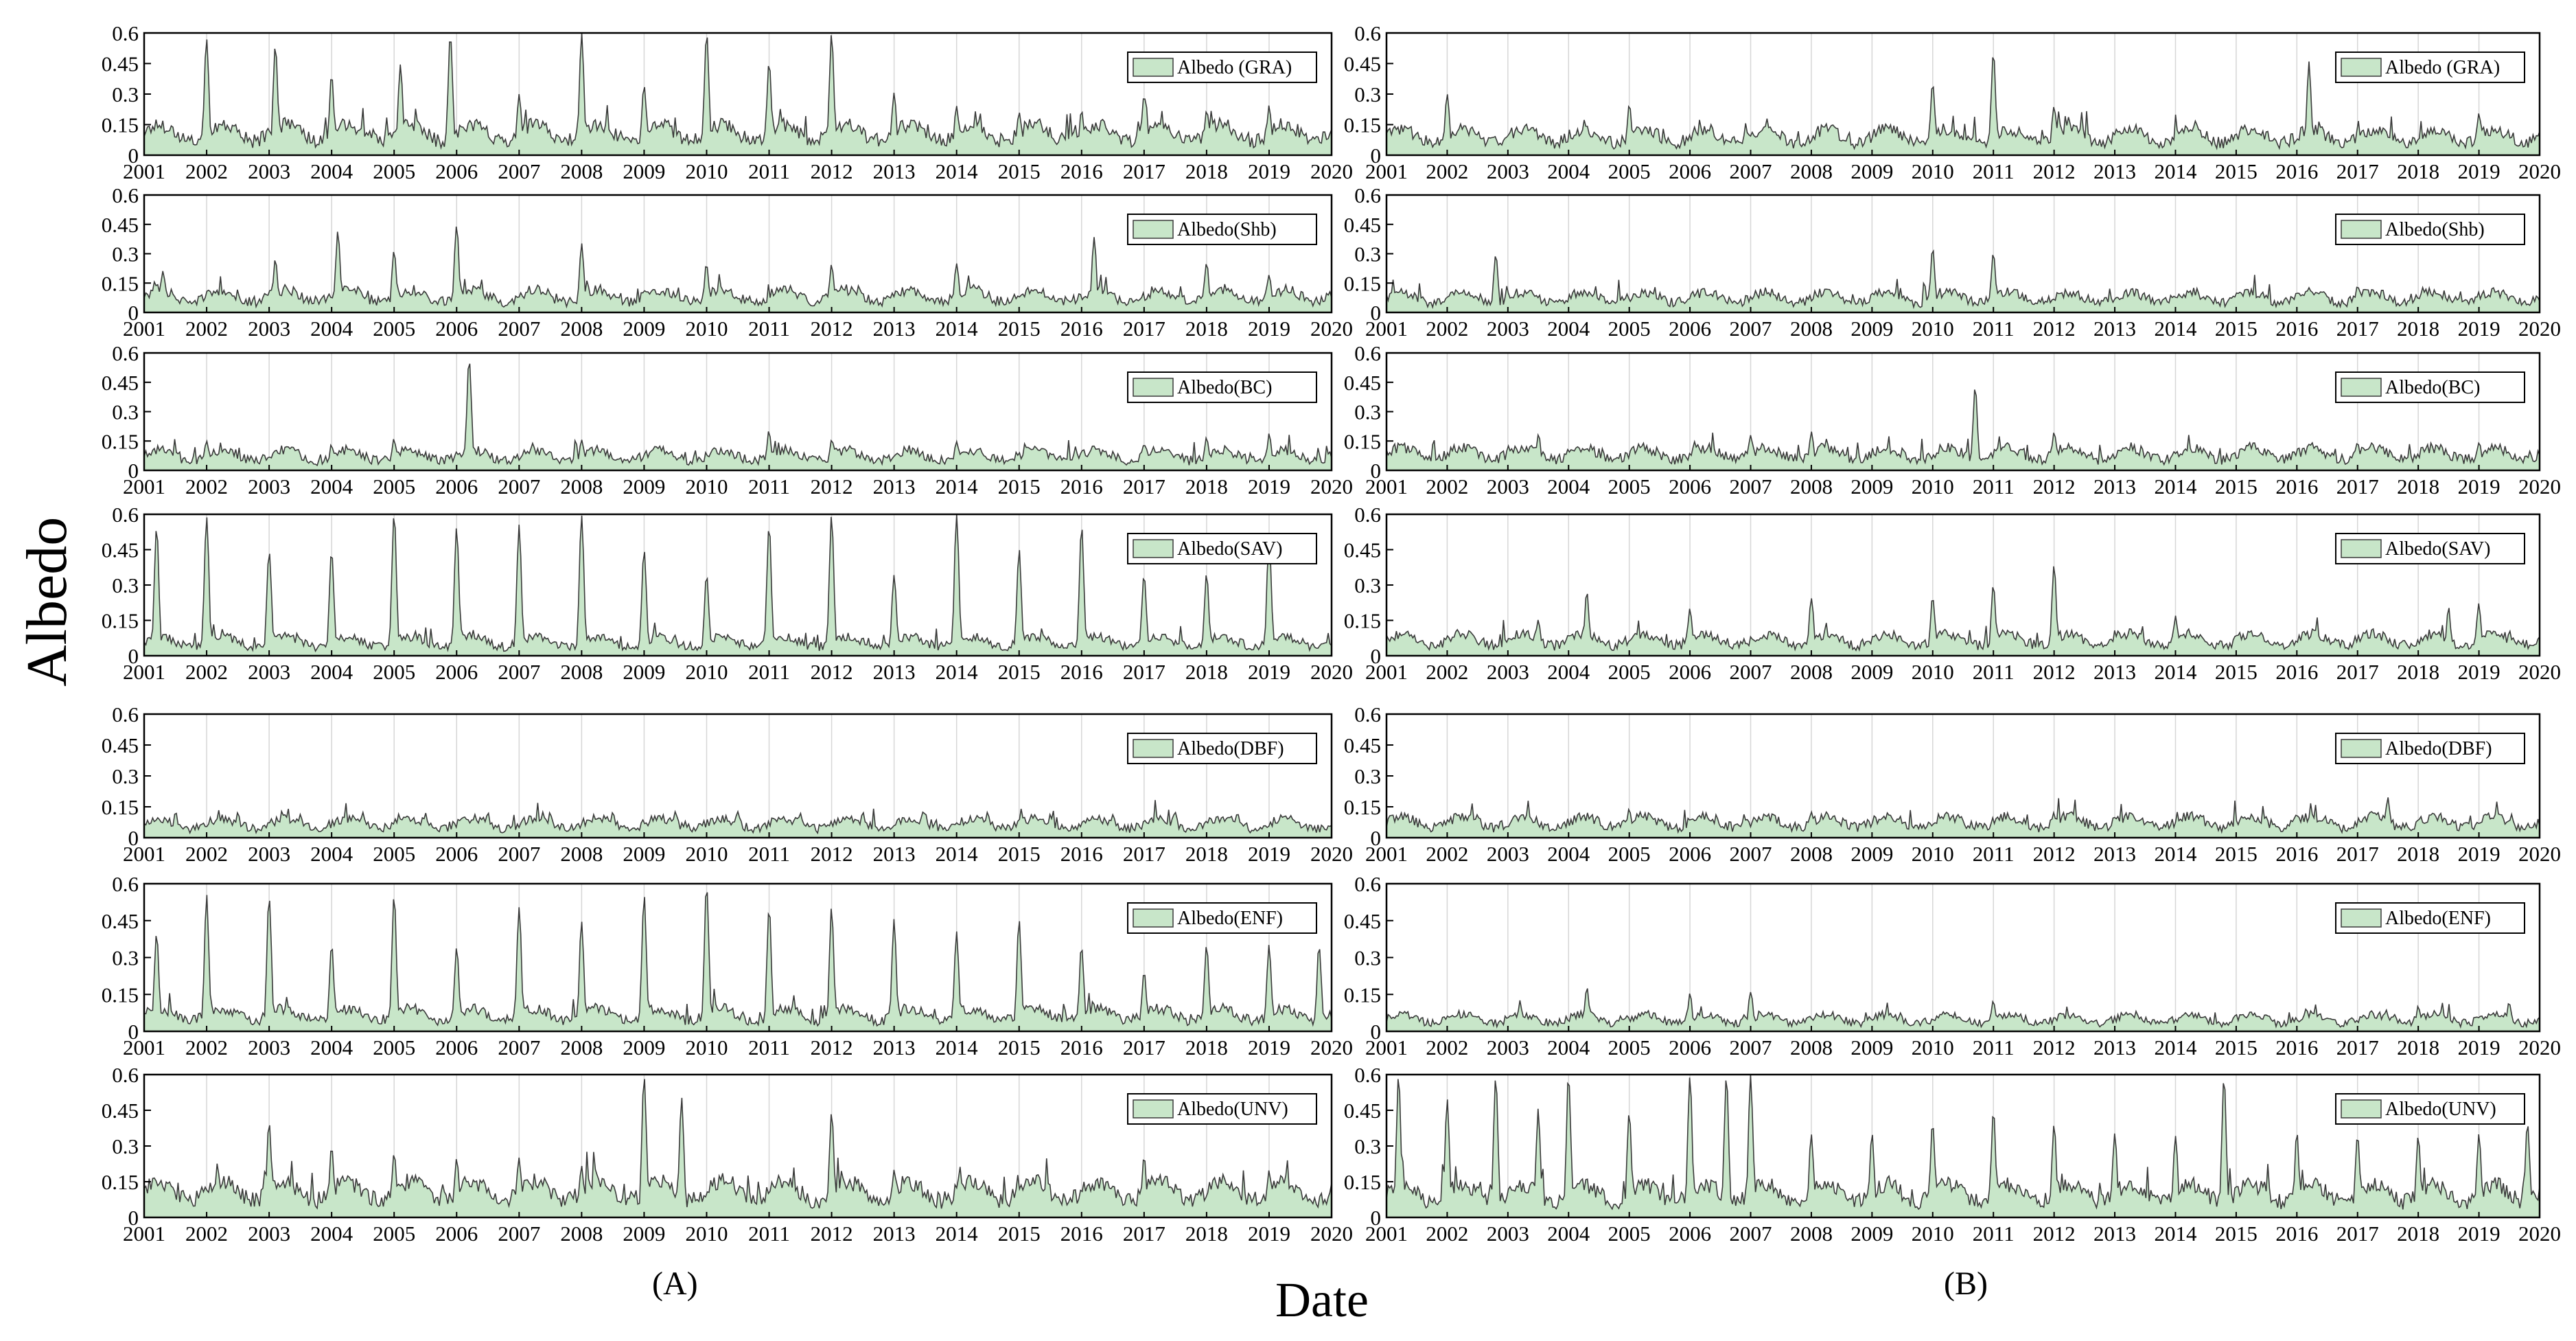 The image size is (2576, 1341). Describe the element at coordinates (2430, 748) in the screenshot. I see `legend: Albedo(DBF)` at that location.